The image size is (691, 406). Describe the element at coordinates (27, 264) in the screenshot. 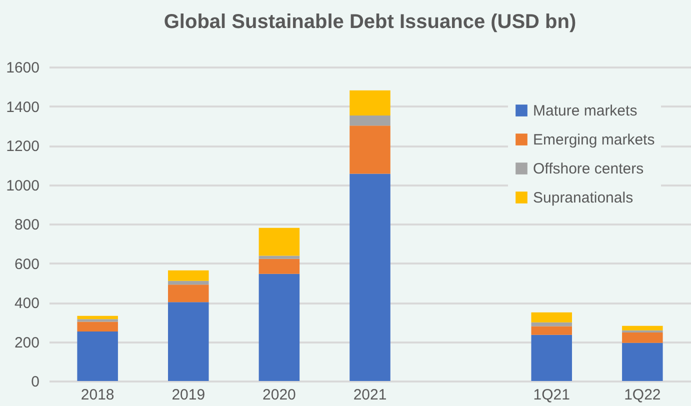

I see `y-tick-label: 600` at that location.